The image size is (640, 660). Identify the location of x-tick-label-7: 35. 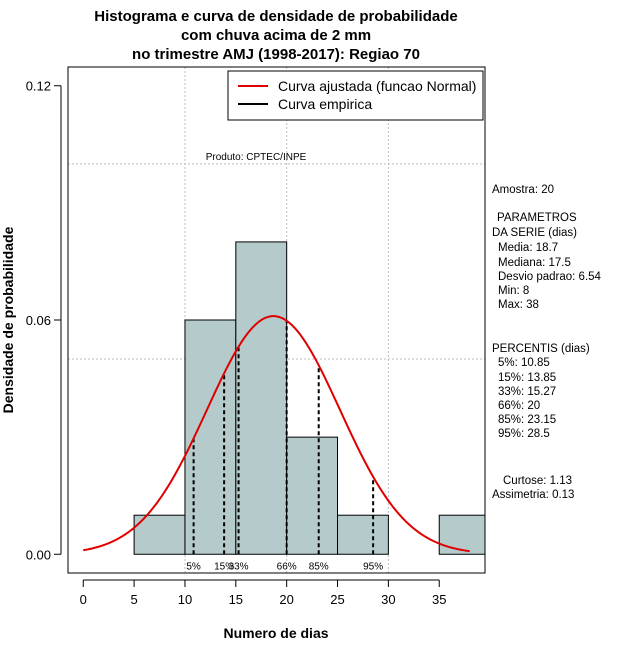
(439, 599).